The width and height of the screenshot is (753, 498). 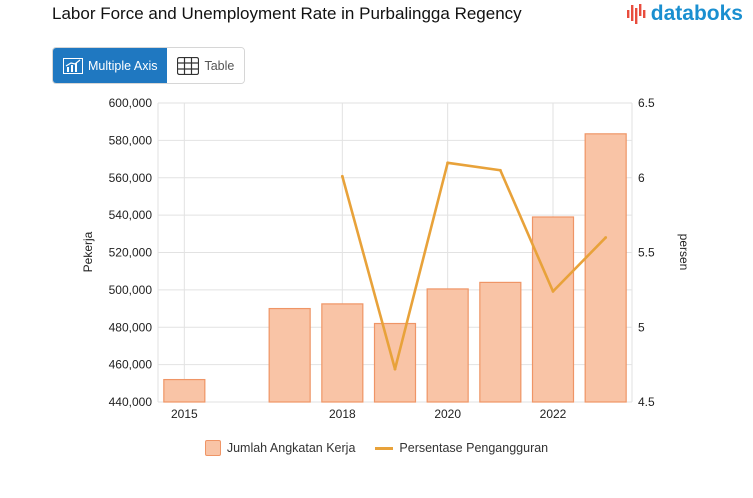 What do you see at coordinates (646, 103) in the screenshot?
I see `y-right-tick-label: 6.5` at bounding box center [646, 103].